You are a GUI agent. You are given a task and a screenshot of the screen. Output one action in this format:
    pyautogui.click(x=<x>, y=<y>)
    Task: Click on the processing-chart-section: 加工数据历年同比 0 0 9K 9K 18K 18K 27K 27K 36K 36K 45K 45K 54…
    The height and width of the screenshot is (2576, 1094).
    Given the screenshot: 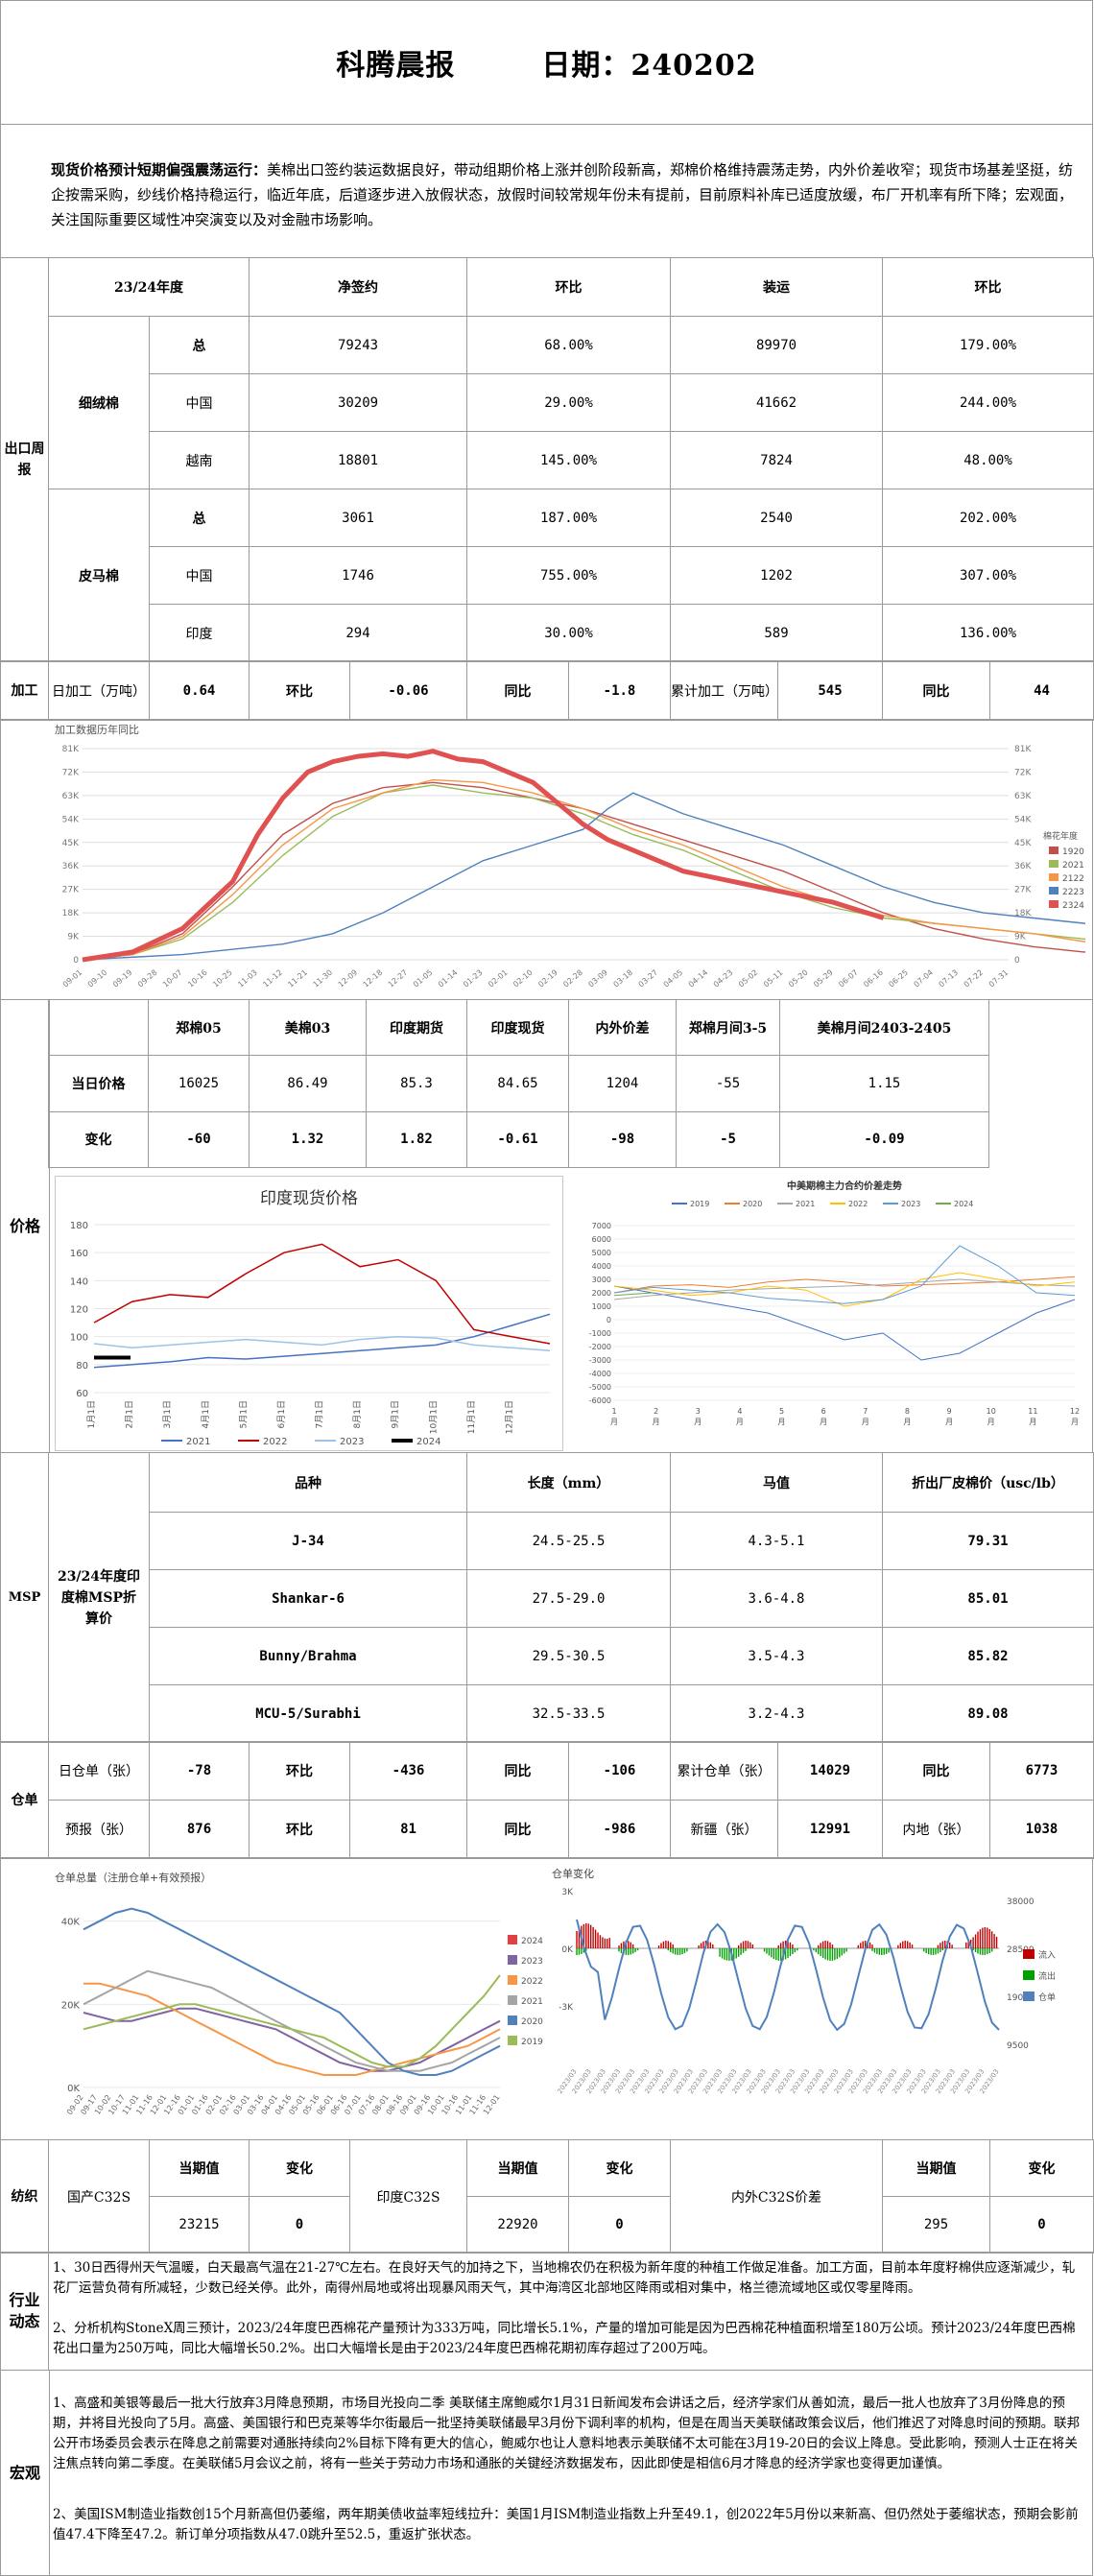 What is the action you would take?
    pyautogui.click(x=546, y=859)
    